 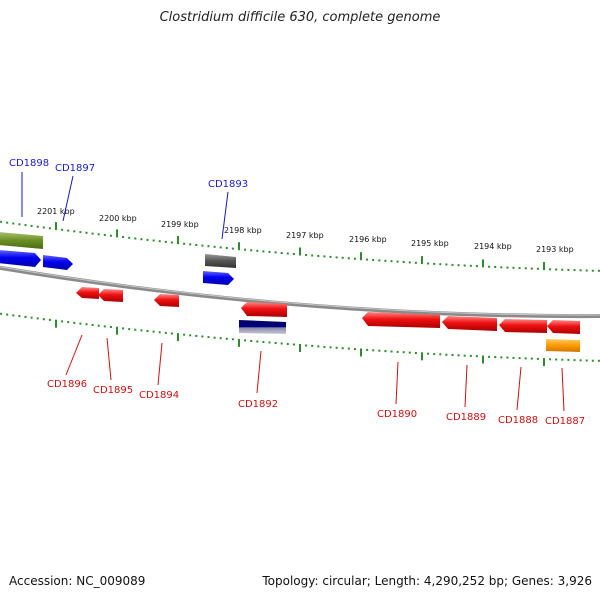 What do you see at coordinates (218, 278) in the screenshot?
I see `feature-cd1893` at bounding box center [218, 278].